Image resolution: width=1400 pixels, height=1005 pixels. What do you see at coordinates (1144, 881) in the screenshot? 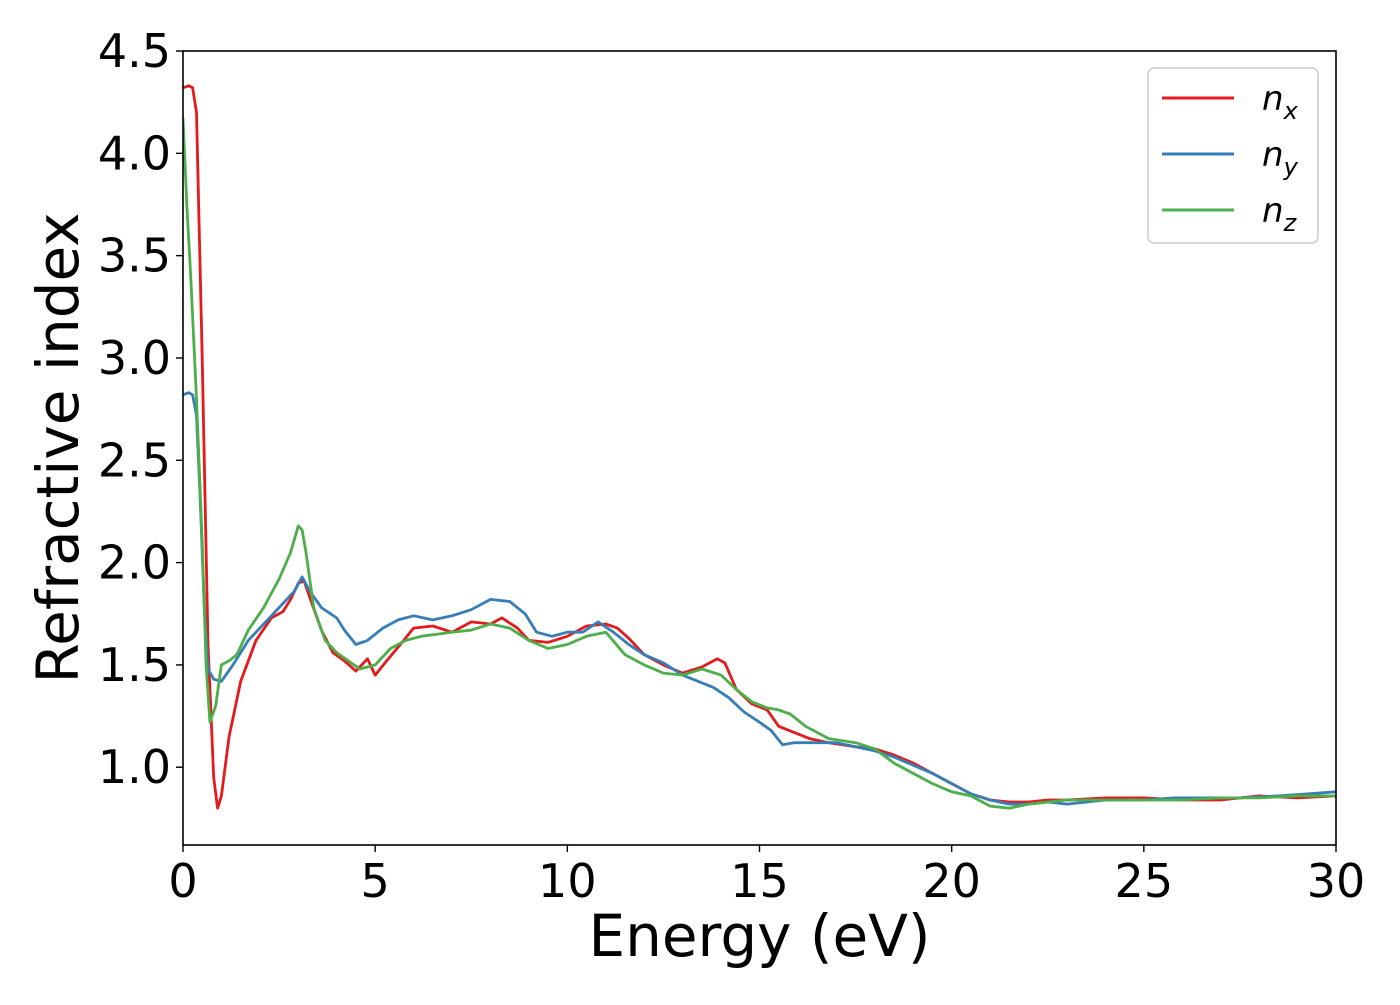
I see `x-tick-label: 25` at bounding box center [1144, 881].